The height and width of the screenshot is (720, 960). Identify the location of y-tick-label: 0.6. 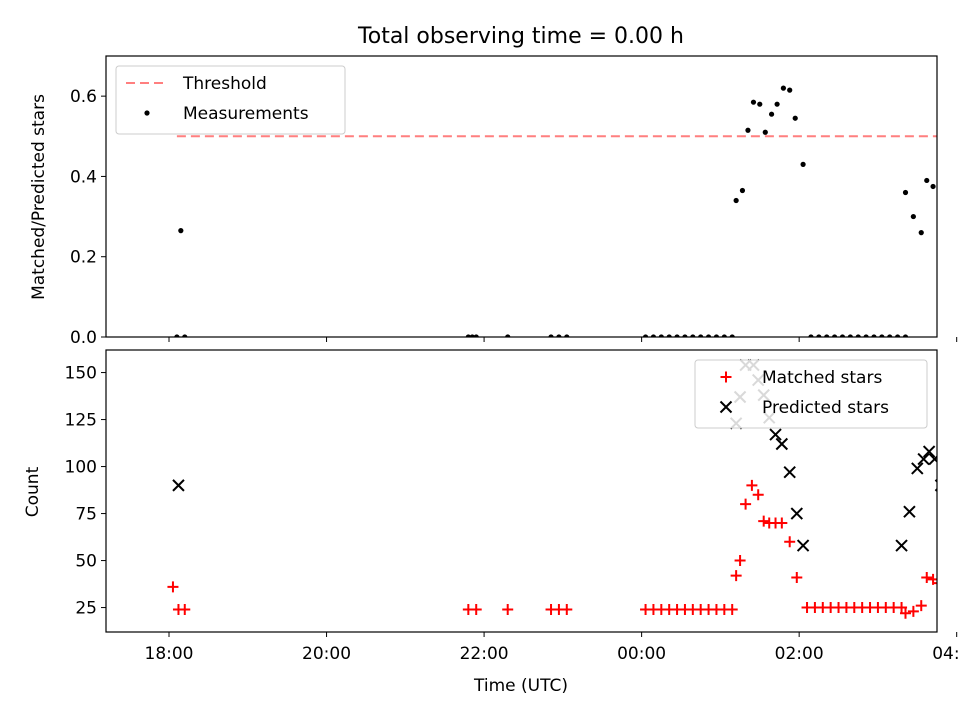
(83, 97).